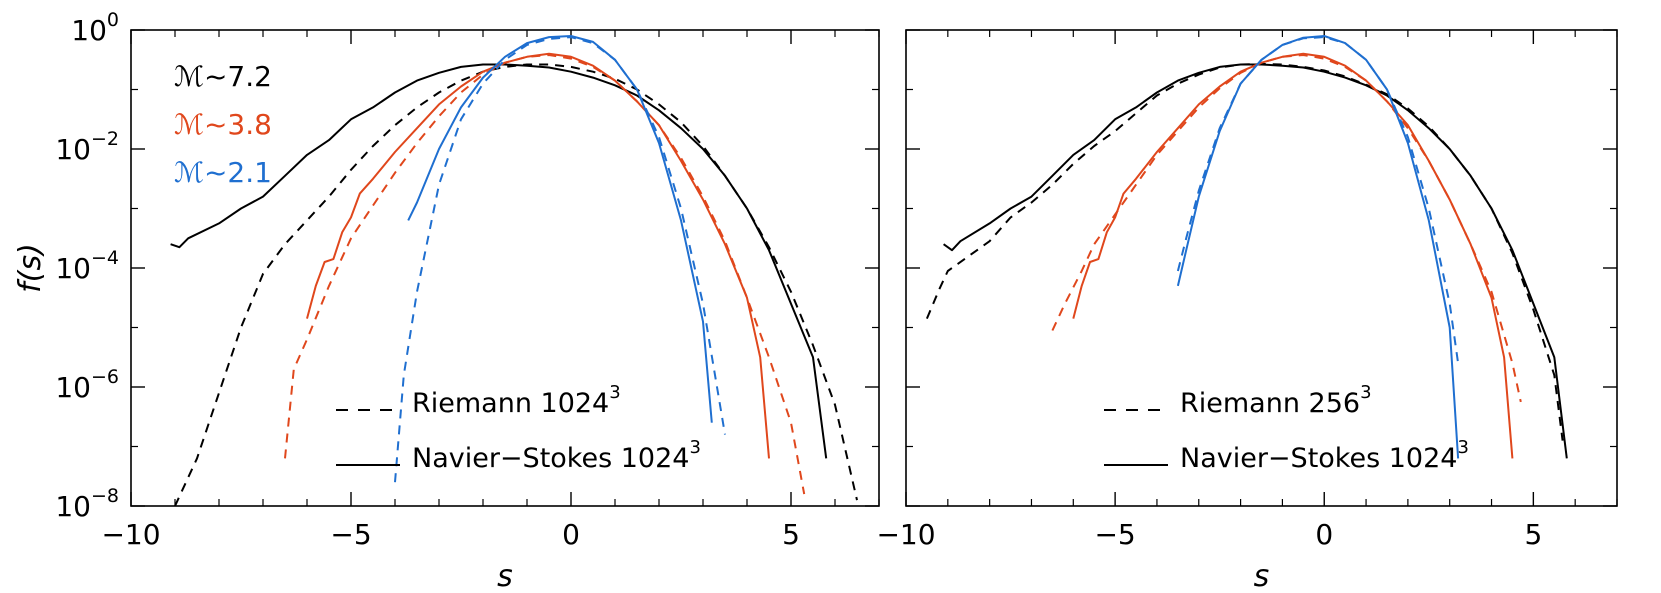 The width and height of the screenshot is (1661, 593). What do you see at coordinates (30, 268) in the screenshot?
I see `y-axis-label: f(s)` at bounding box center [30, 268].